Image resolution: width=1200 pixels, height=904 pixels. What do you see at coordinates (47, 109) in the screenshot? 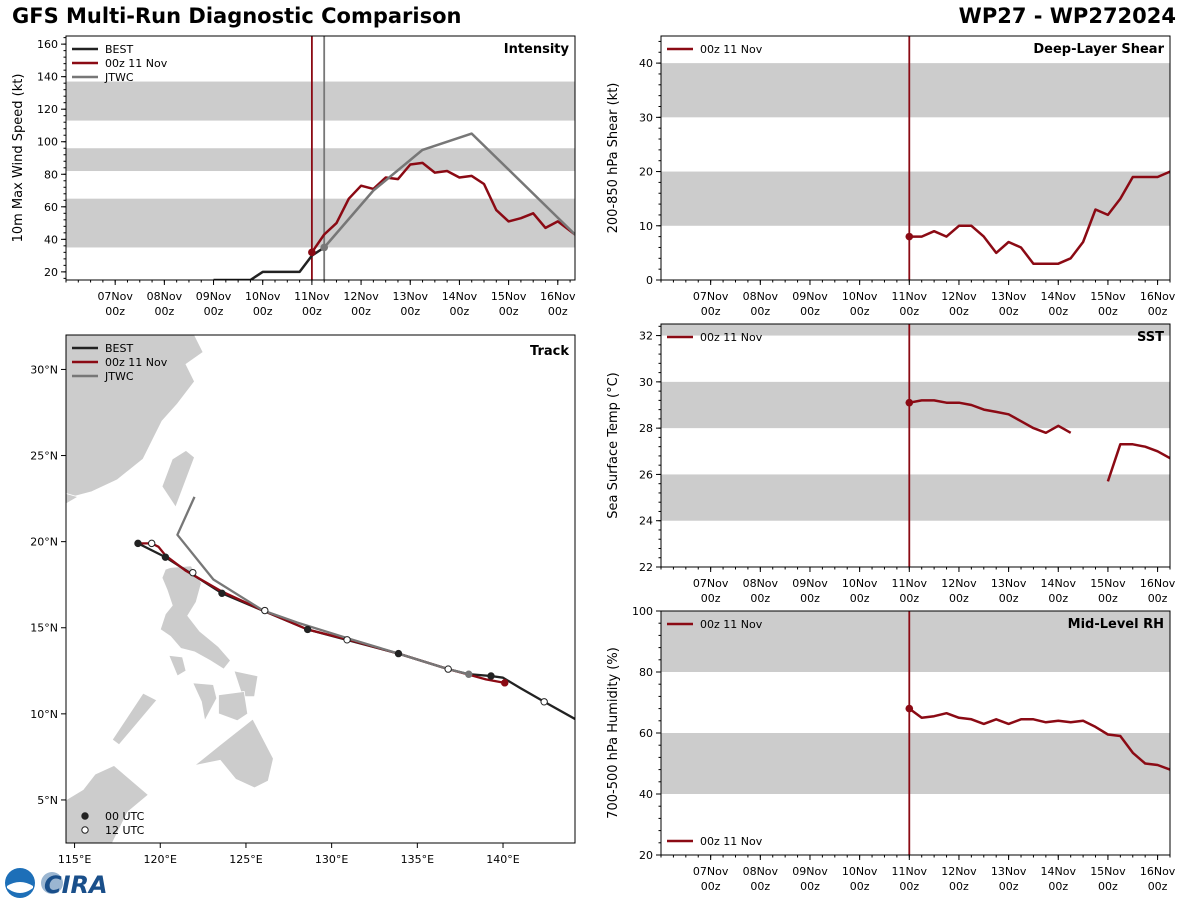
I see `y-tick-label-intensity: 120` at bounding box center [47, 109].